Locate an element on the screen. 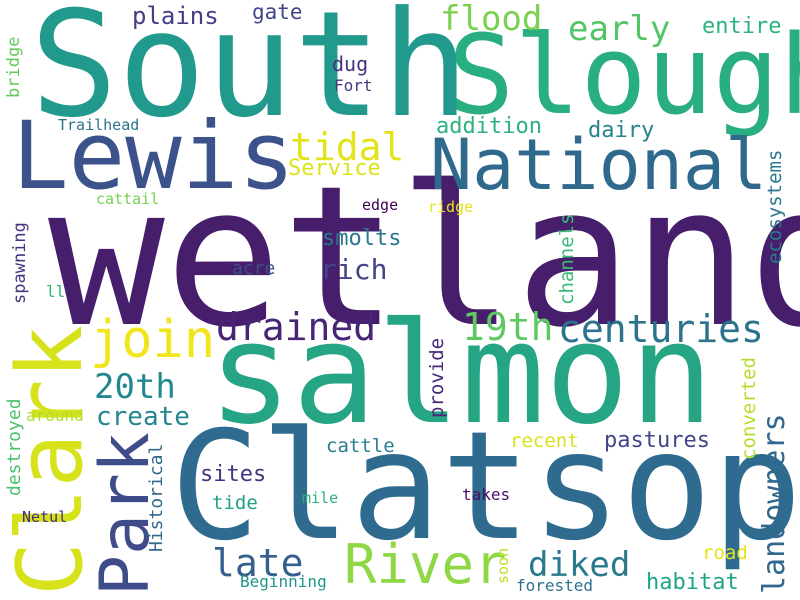 This screenshot has height=600, width=800. word-pastures: pastures is located at coordinates (657, 440).